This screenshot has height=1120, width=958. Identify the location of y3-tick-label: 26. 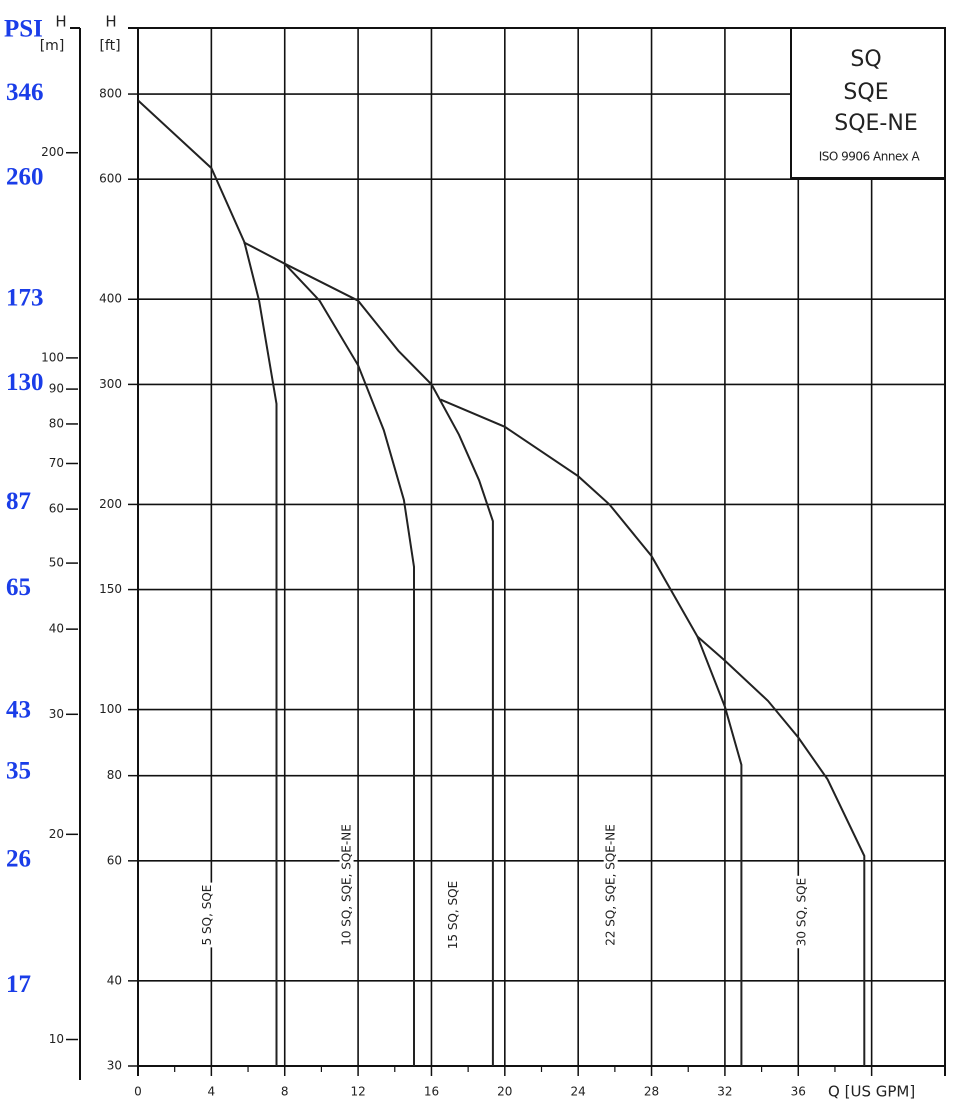
(18, 858).